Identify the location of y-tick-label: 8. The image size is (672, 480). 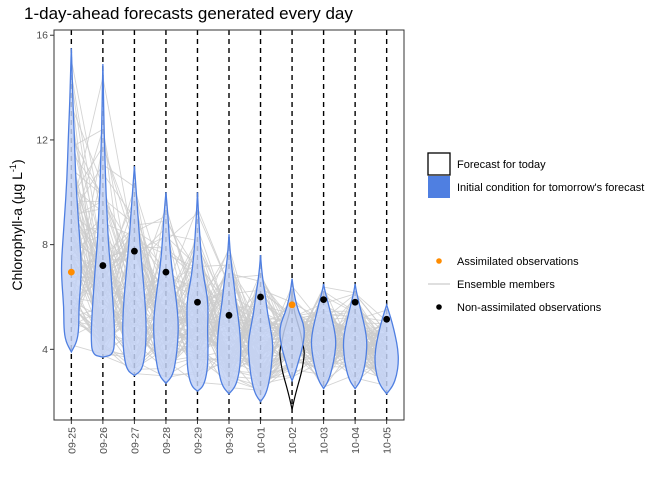
(45, 245).